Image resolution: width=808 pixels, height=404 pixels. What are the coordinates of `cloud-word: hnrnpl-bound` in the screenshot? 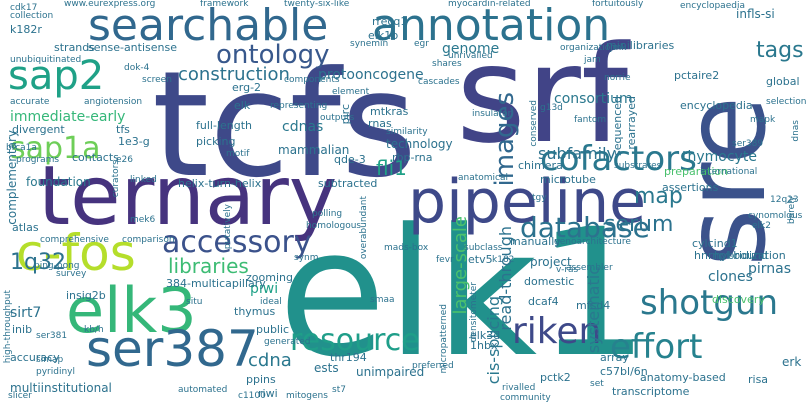 It's located at (731, 255).